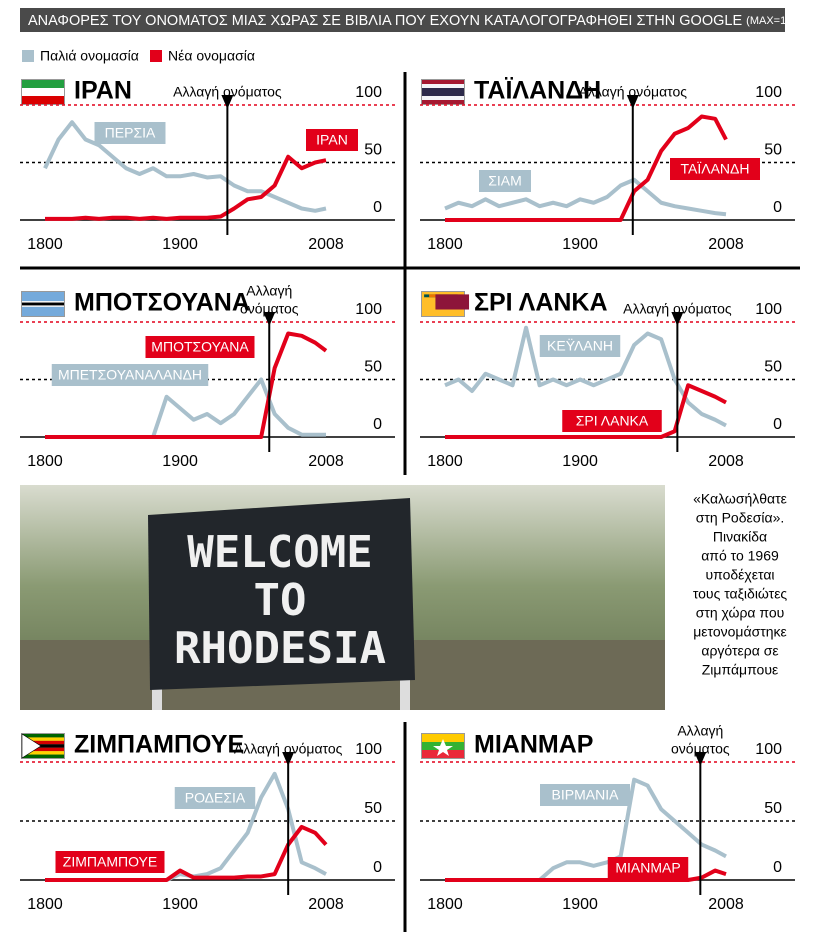 The height and width of the screenshot is (932, 813). Describe the element at coordinates (130, 375) in the screenshot. I see `series-name: ΜΠΕΤΣΟΥΑΝΑΛΑΝΔΗ` at that location.